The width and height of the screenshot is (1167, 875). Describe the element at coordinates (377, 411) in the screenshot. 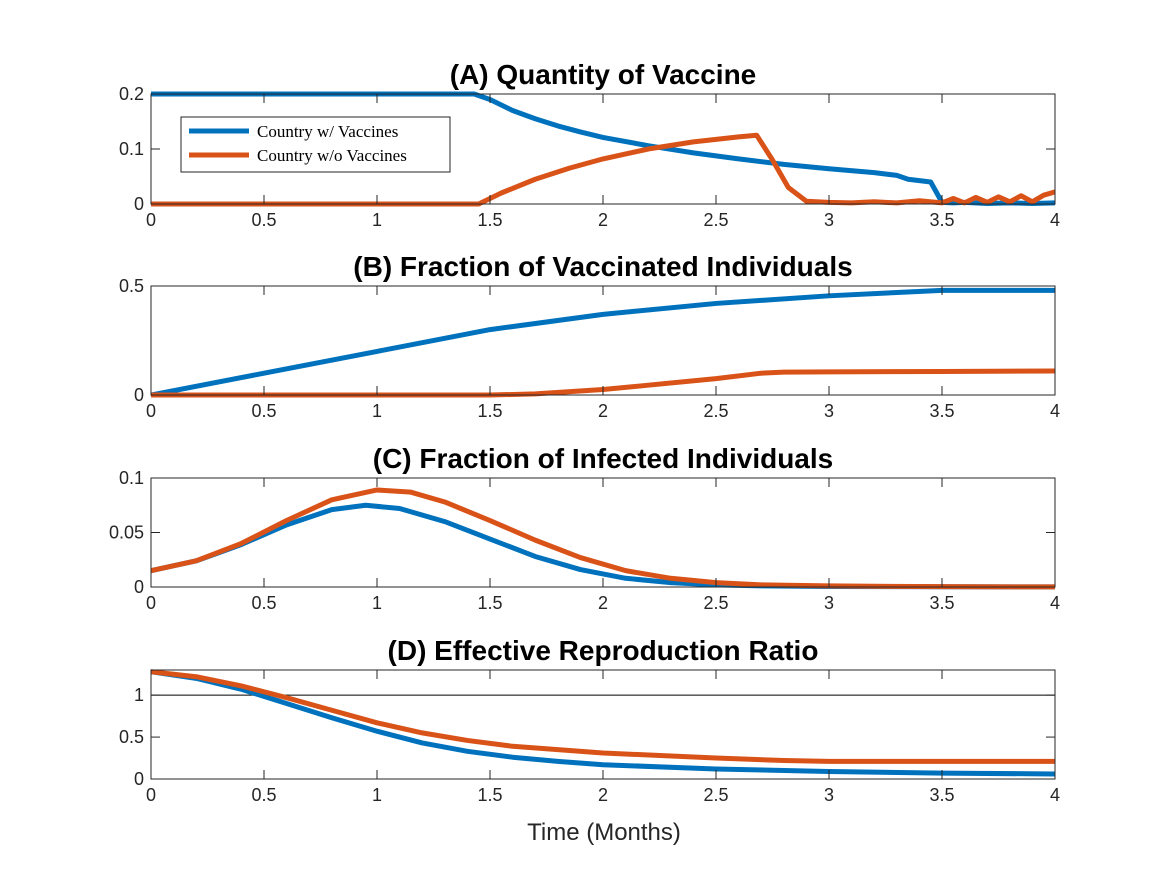

I see `panel-b-xtick-label: 1` at that location.